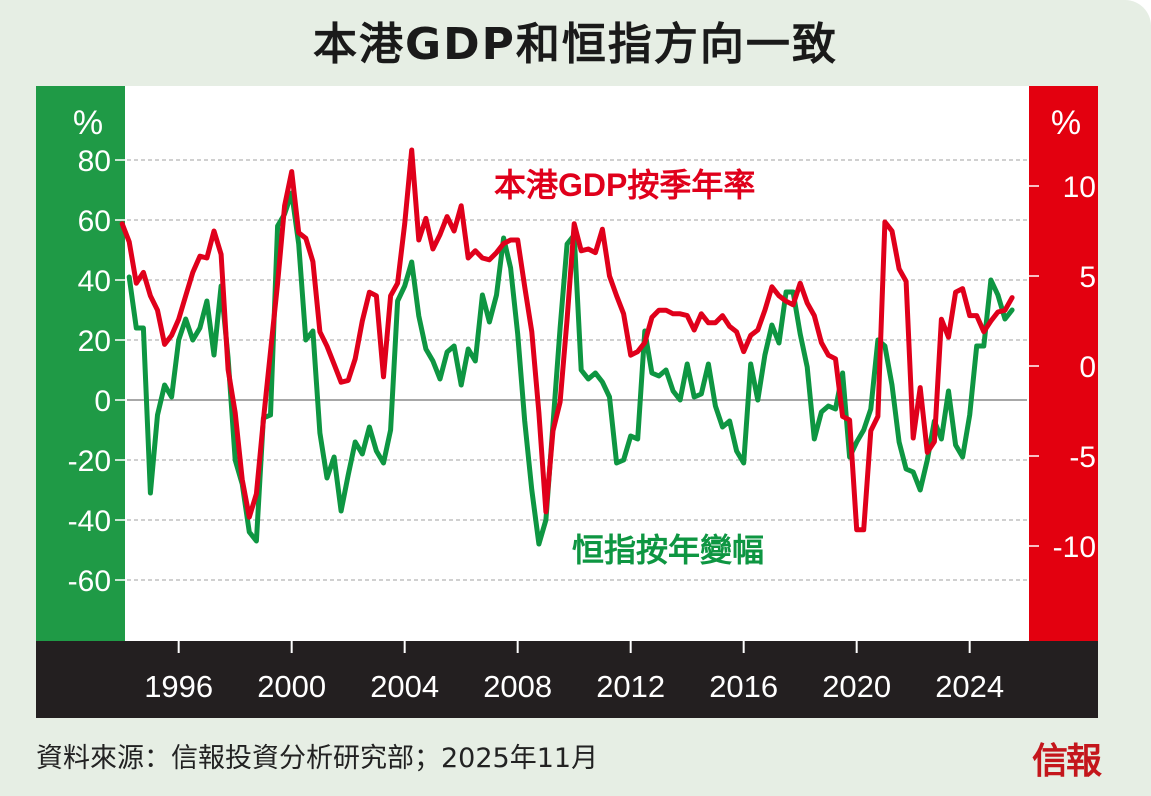  I want to click on left-tick-label: -20, so click(89, 461).